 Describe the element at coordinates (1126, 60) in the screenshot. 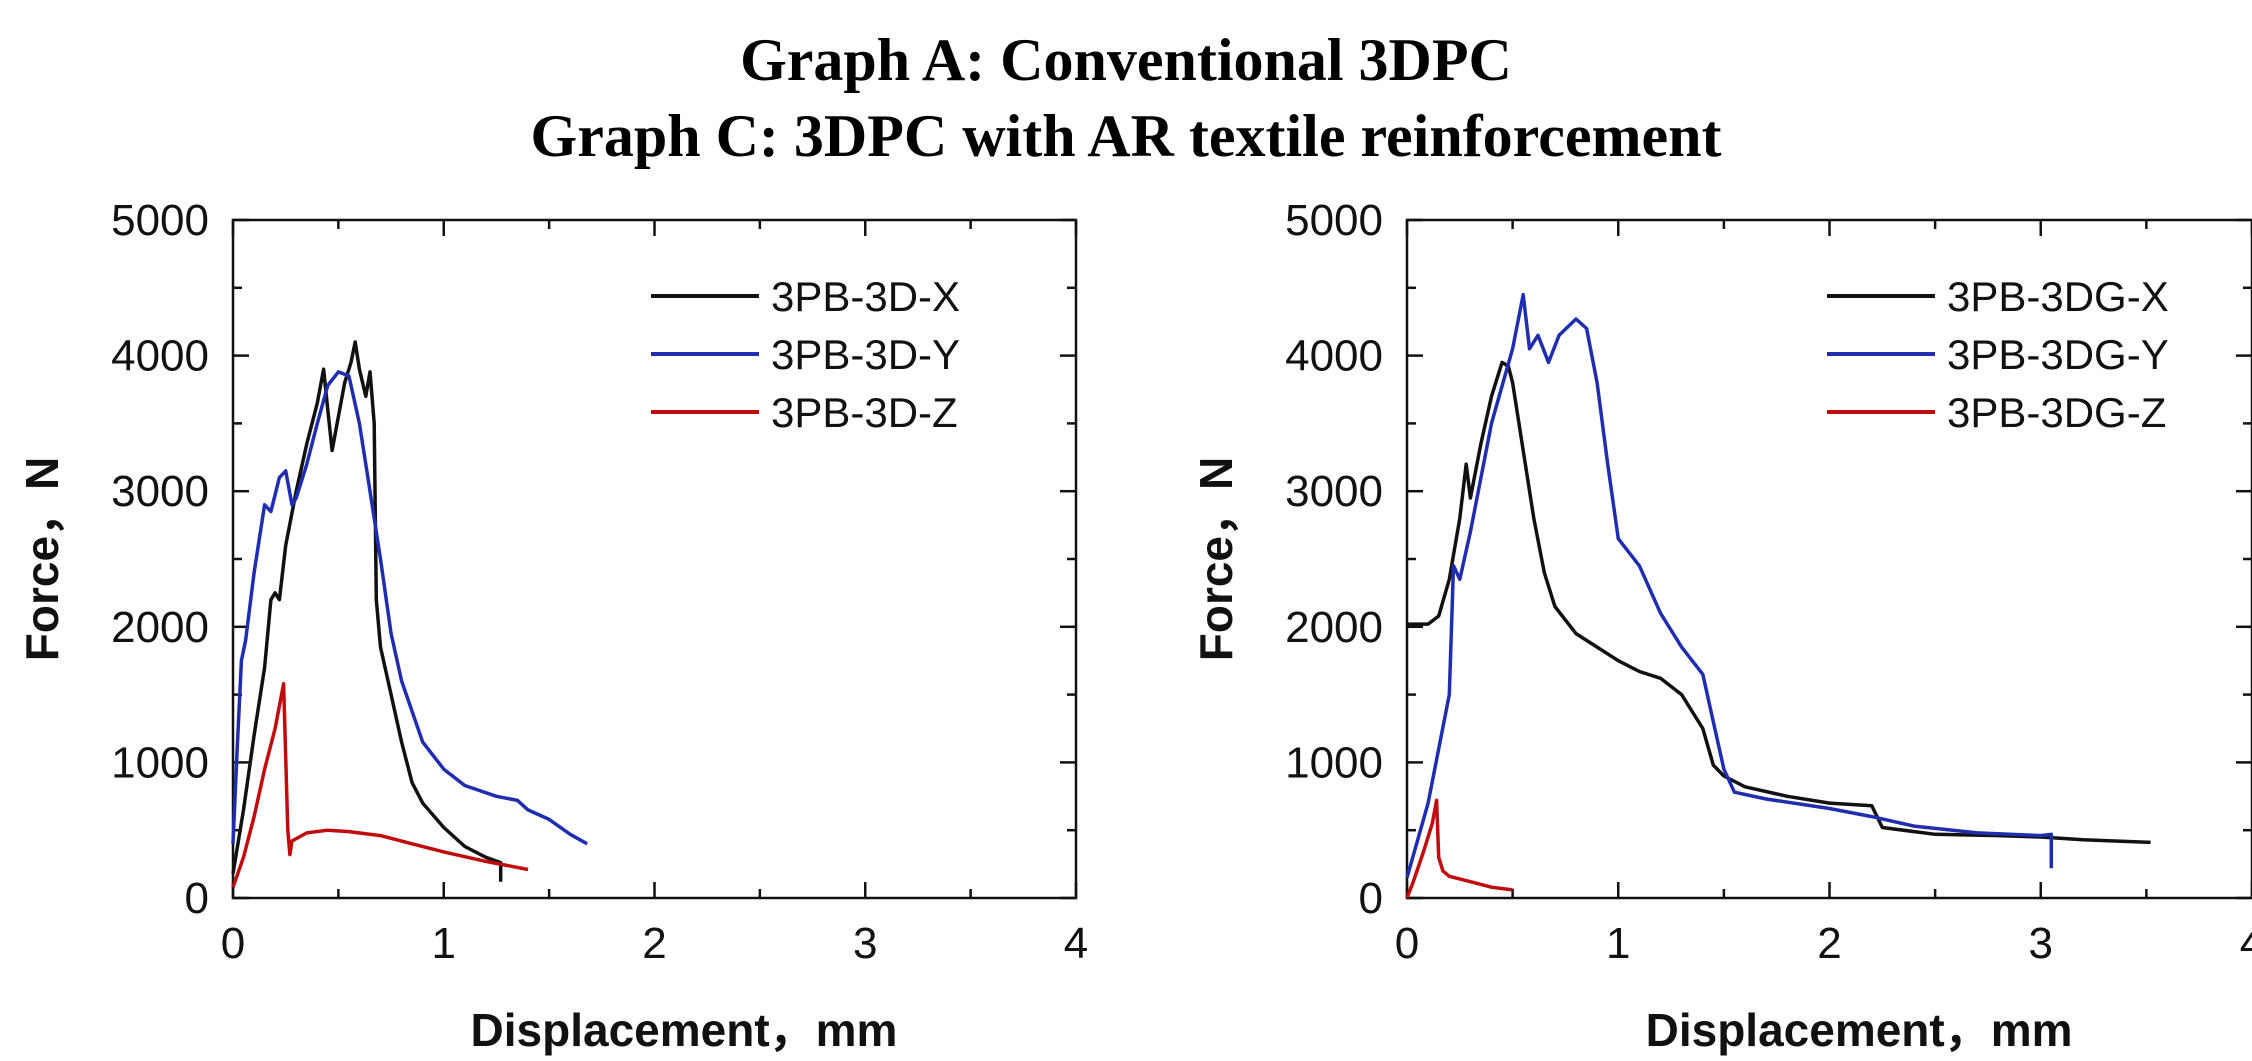

I see `chart-title-line-1: Graph A: Conventional 3DPC` at that location.